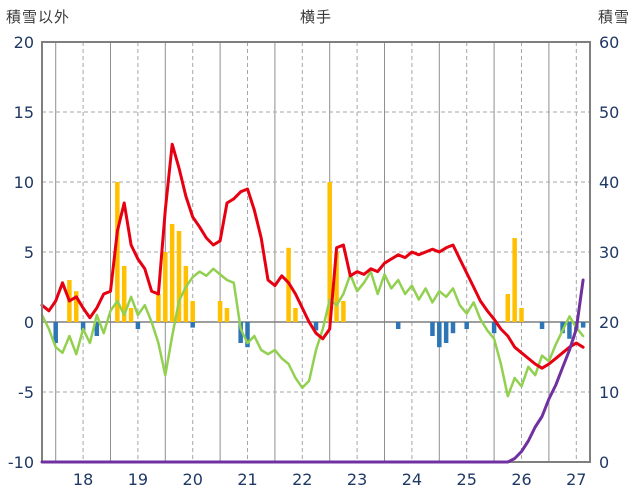 This screenshot has height=501, width=636. Describe the element at coordinates (247, 479) in the screenshot. I see `x-tick-label: 21` at that location.